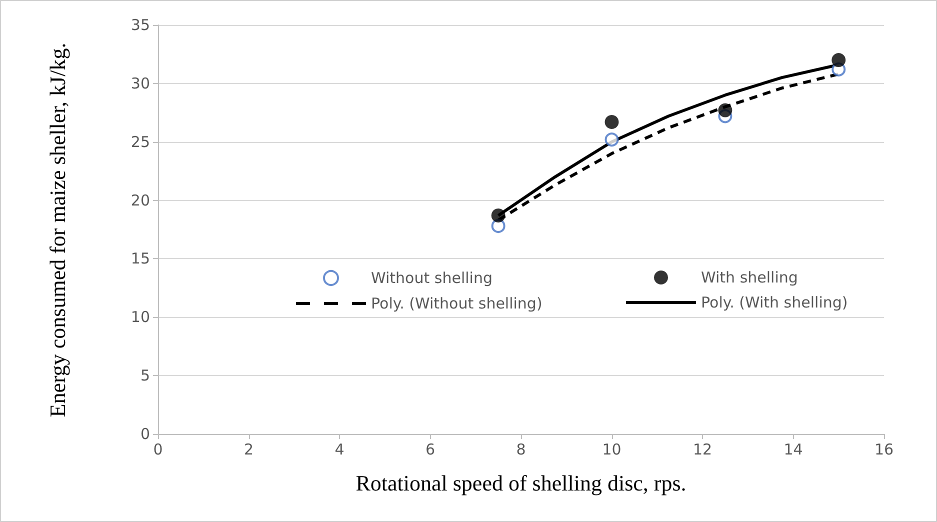 Image resolution: width=937 pixels, height=522 pixels. What do you see at coordinates (430, 449) in the screenshot?
I see `x-tick-label: 6` at bounding box center [430, 449].